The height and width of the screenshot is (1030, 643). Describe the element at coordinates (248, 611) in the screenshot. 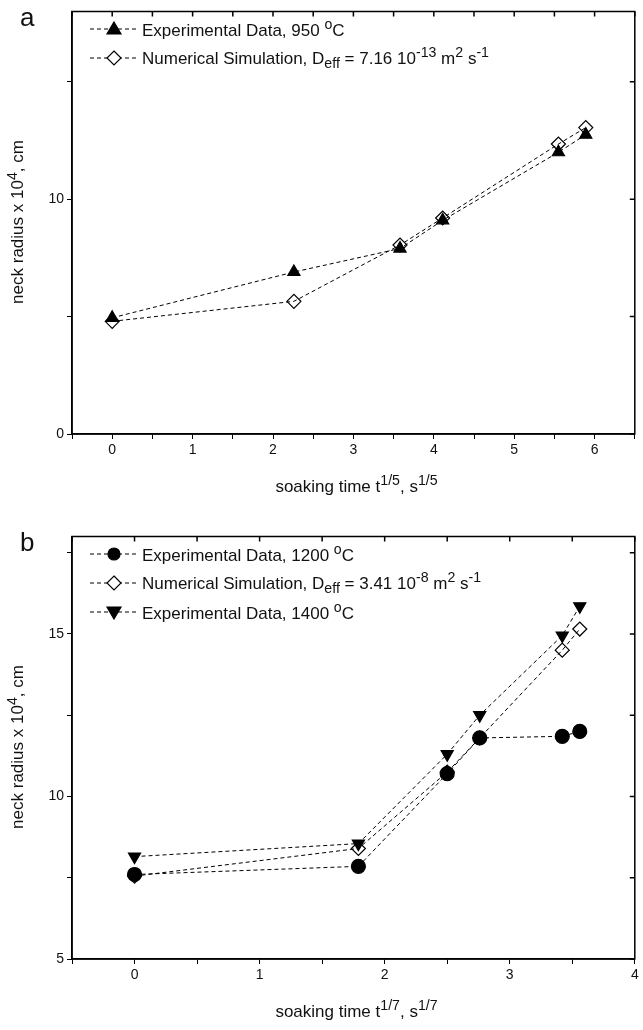

I see `legend-label: Experimental Data, 1400 $^{o}$C` at that location.